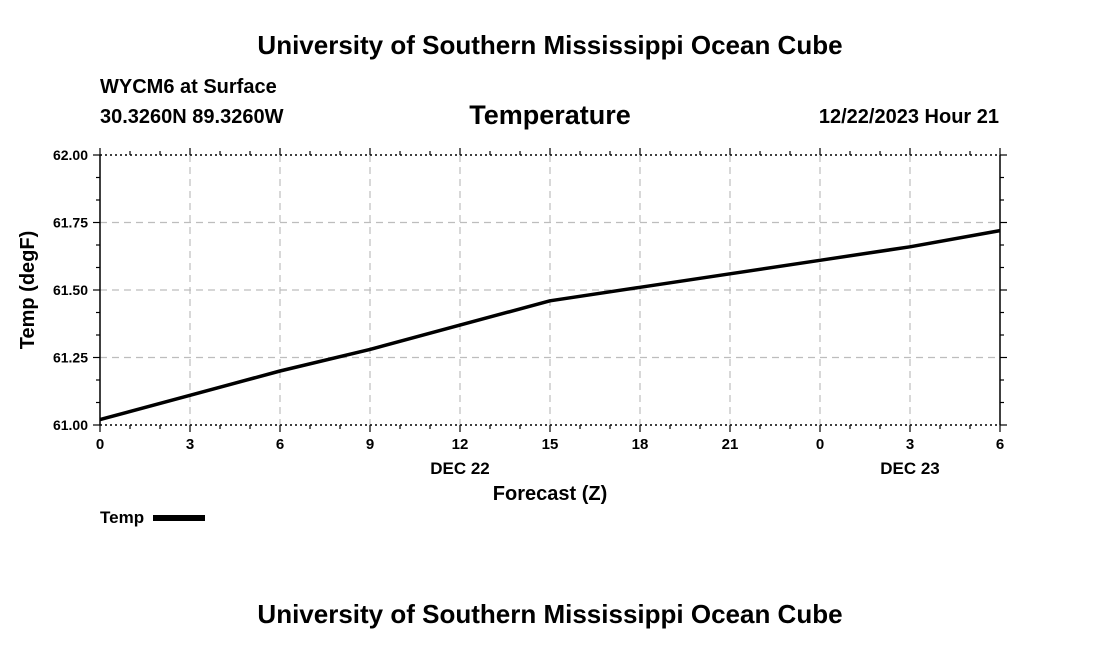 Image resolution: width=1100 pixels, height=650 pixels. I want to click on coordinates-label: 30.3260N 89.3260W, so click(192, 117).